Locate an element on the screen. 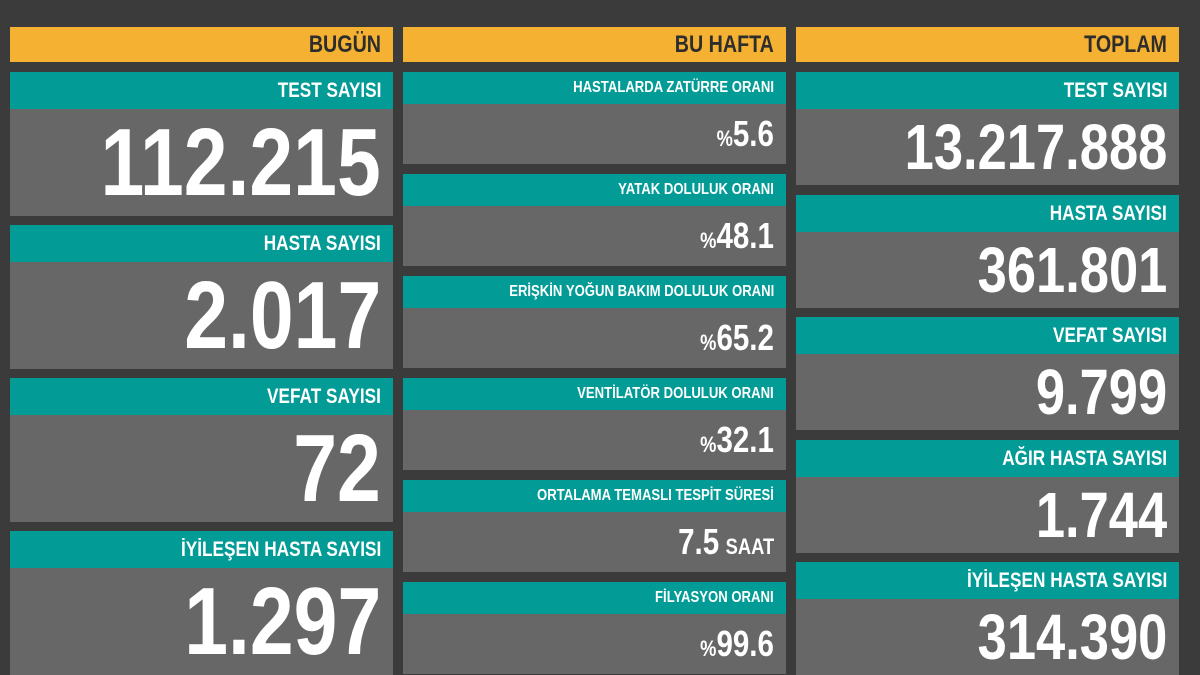  header-text: TOPLAM is located at coordinates (1125, 44).